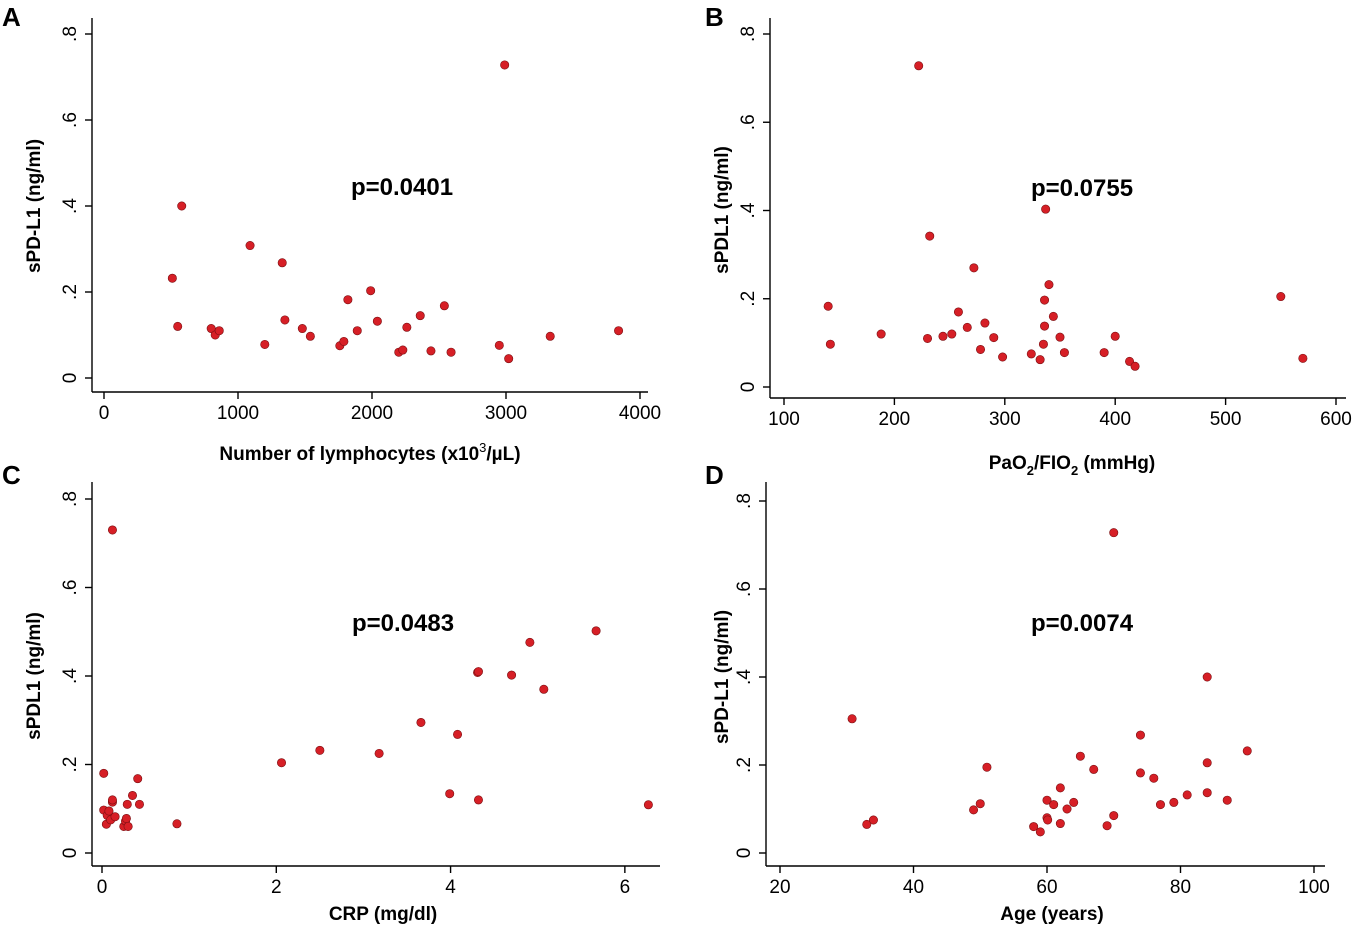  What do you see at coordinates (1046, 887) in the screenshot?
I see `x-tick-label: 60` at bounding box center [1046, 887].